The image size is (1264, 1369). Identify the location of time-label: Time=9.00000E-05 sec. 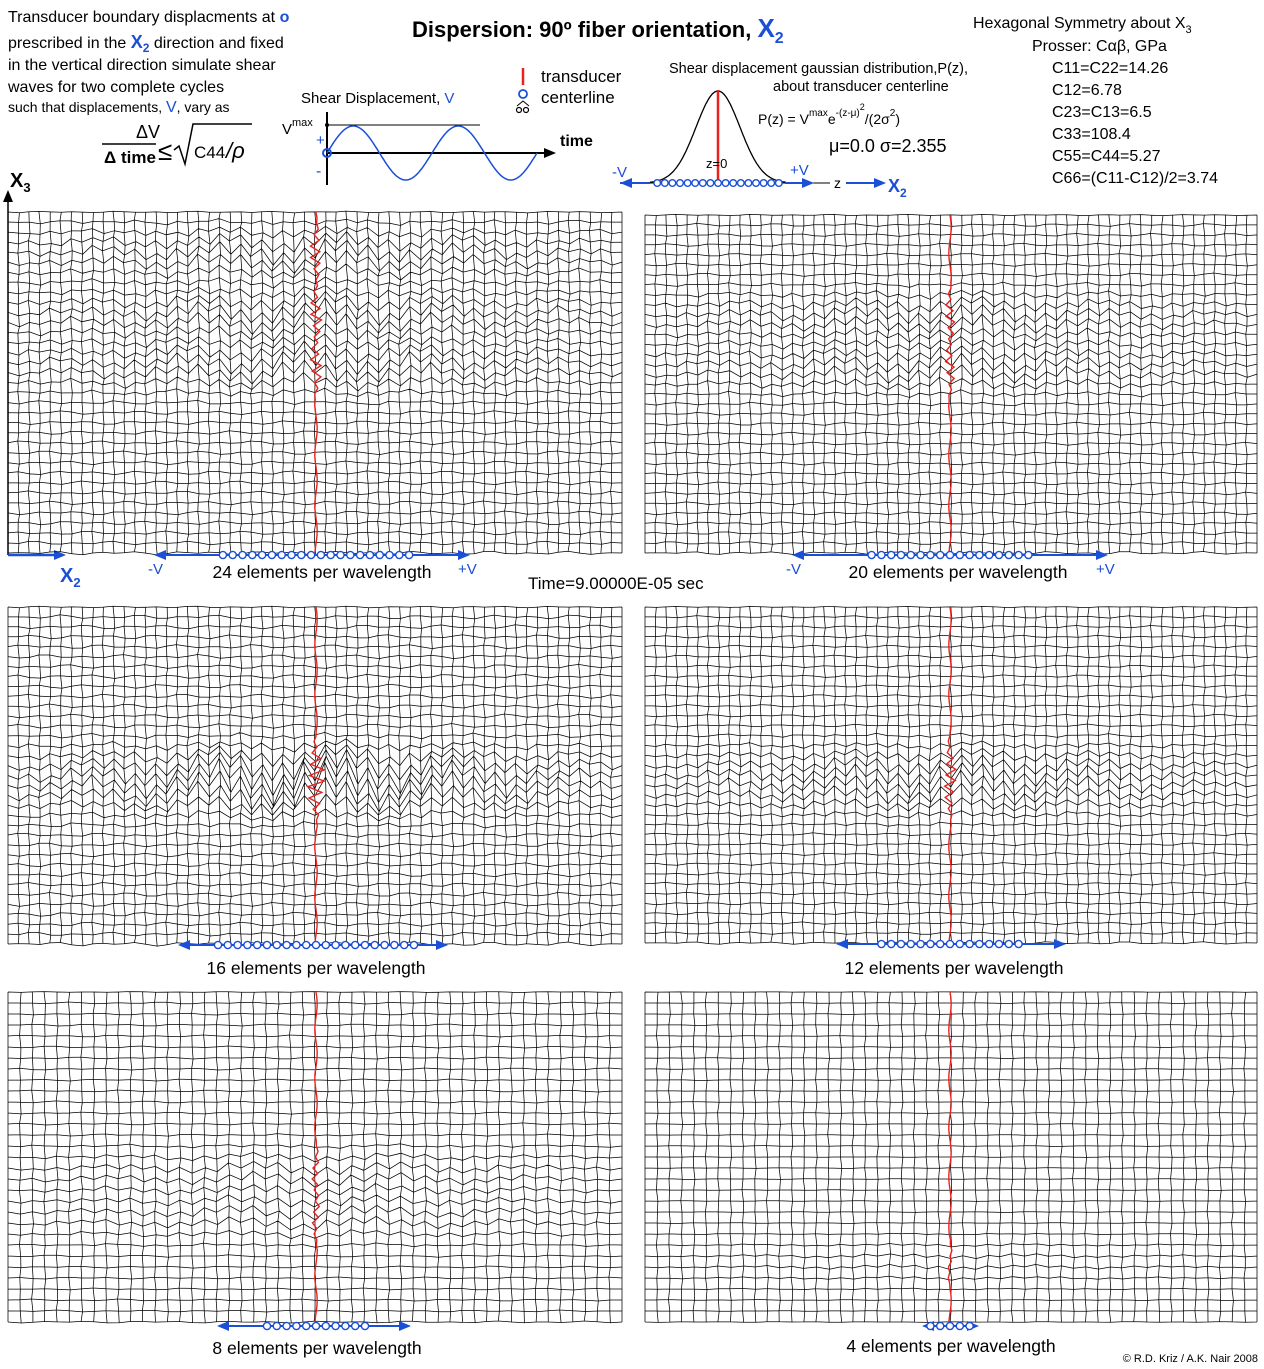
(616, 583).